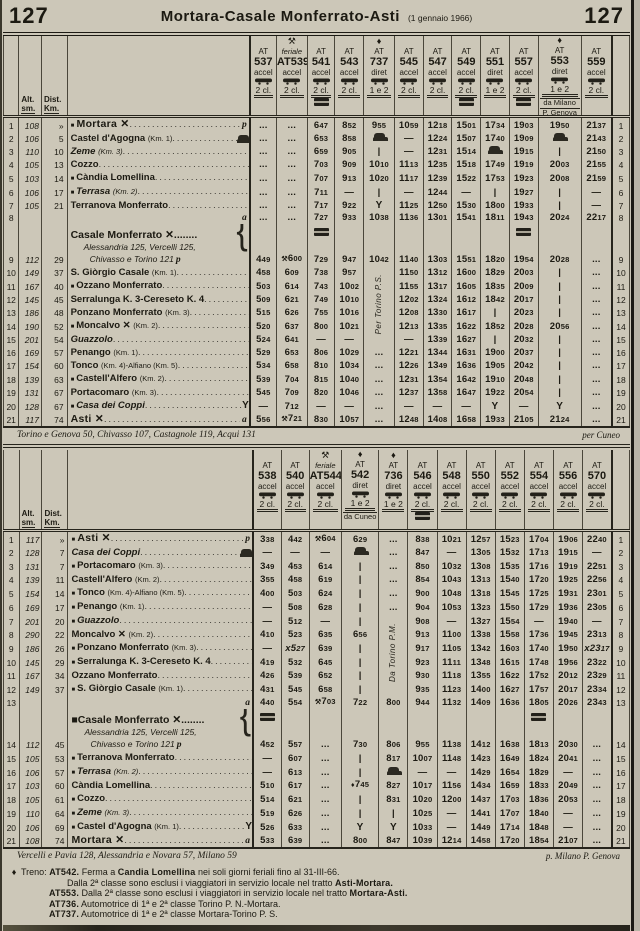  What do you see at coordinates (529, 259) in the screenshot?
I see `minutes: 54` at bounding box center [529, 259].